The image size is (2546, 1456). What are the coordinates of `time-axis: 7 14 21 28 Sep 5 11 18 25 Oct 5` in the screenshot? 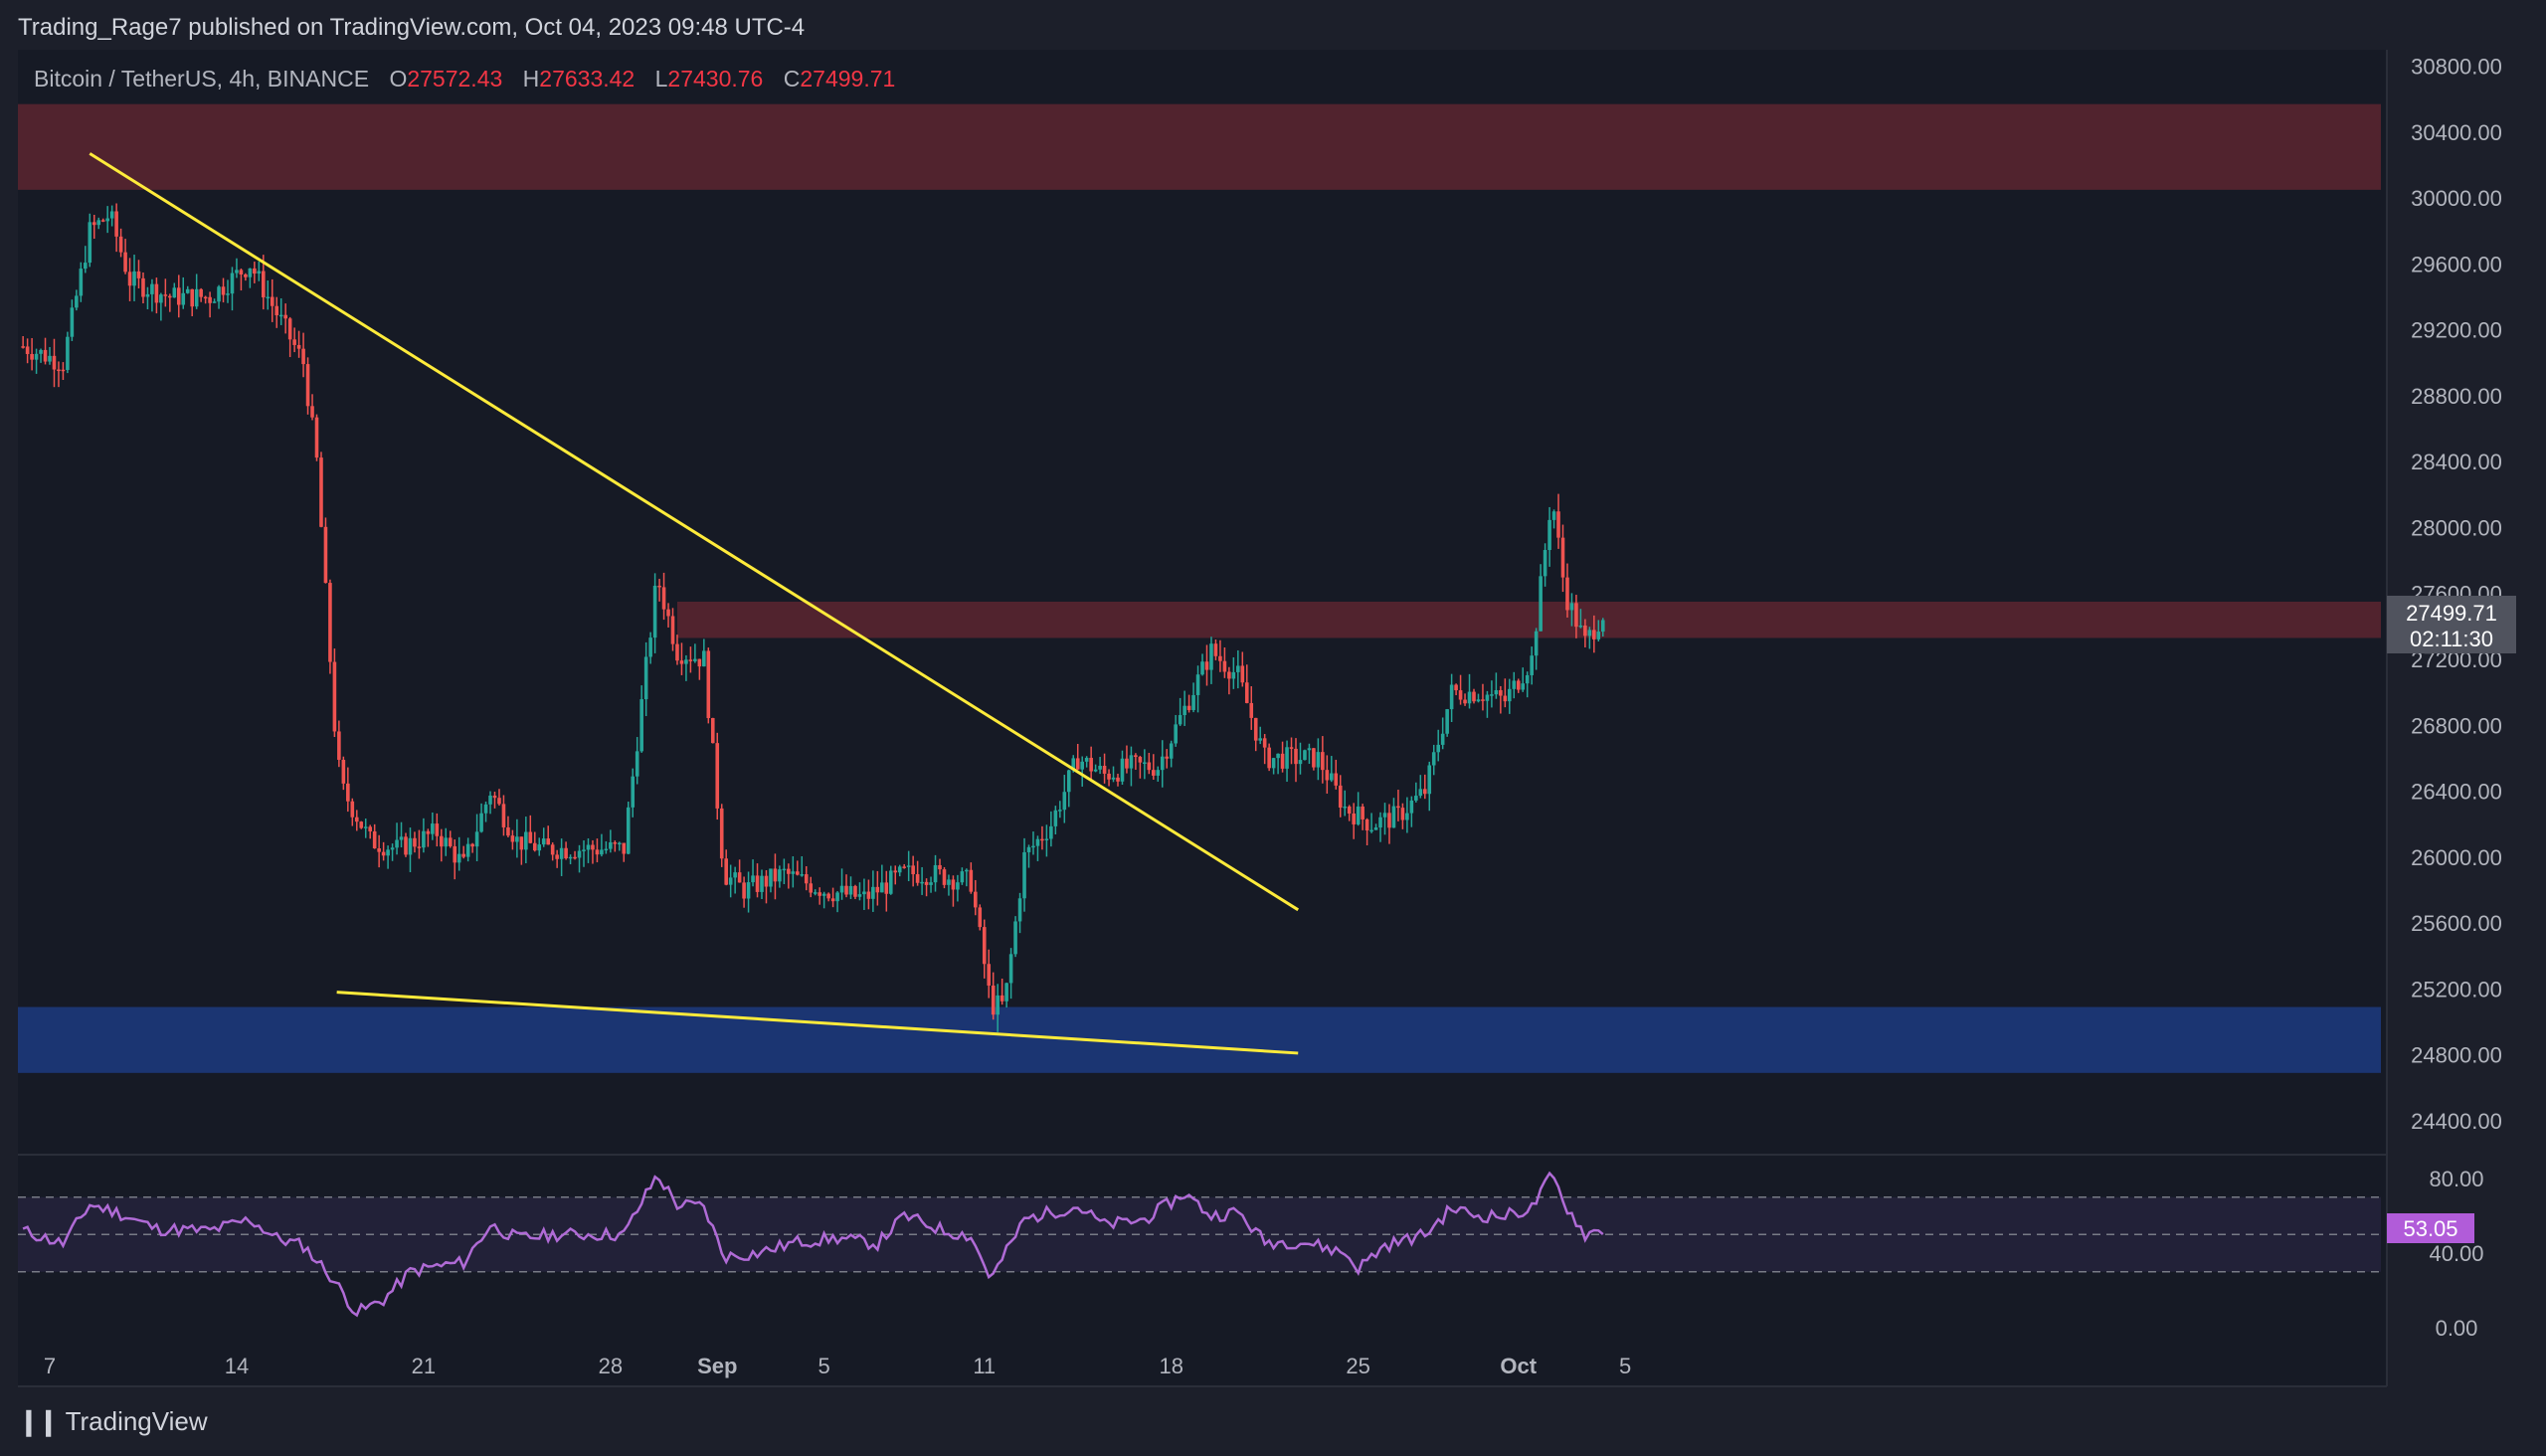 It's located at (837, 1366).